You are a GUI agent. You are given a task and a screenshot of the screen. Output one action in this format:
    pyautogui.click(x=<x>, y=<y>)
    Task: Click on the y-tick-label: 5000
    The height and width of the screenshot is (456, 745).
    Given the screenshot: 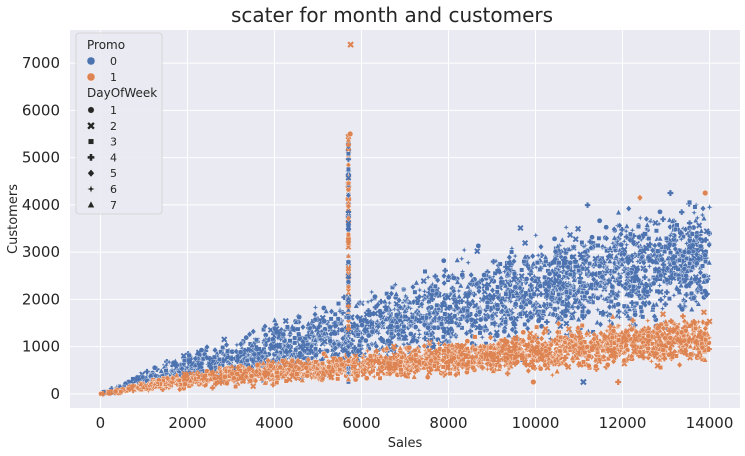 What is the action you would take?
    pyautogui.click(x=41, y=158)
    